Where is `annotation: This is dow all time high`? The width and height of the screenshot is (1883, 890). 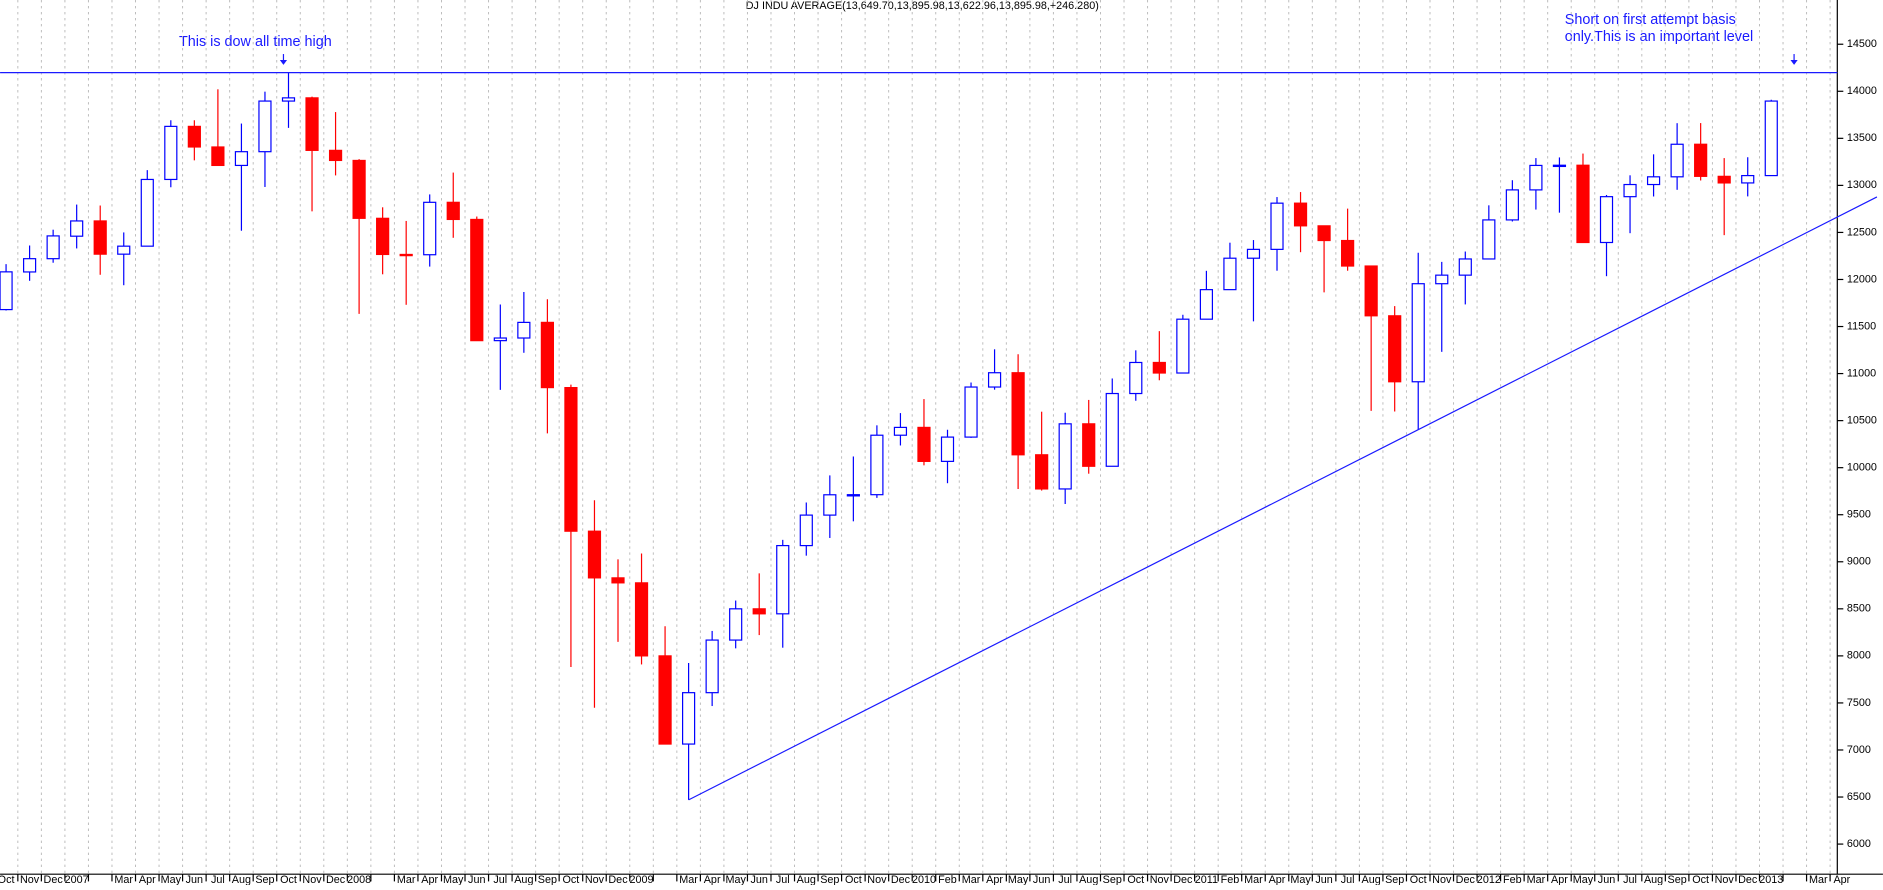
annotation: This is dow all time high is located at coordinates (255, 42).